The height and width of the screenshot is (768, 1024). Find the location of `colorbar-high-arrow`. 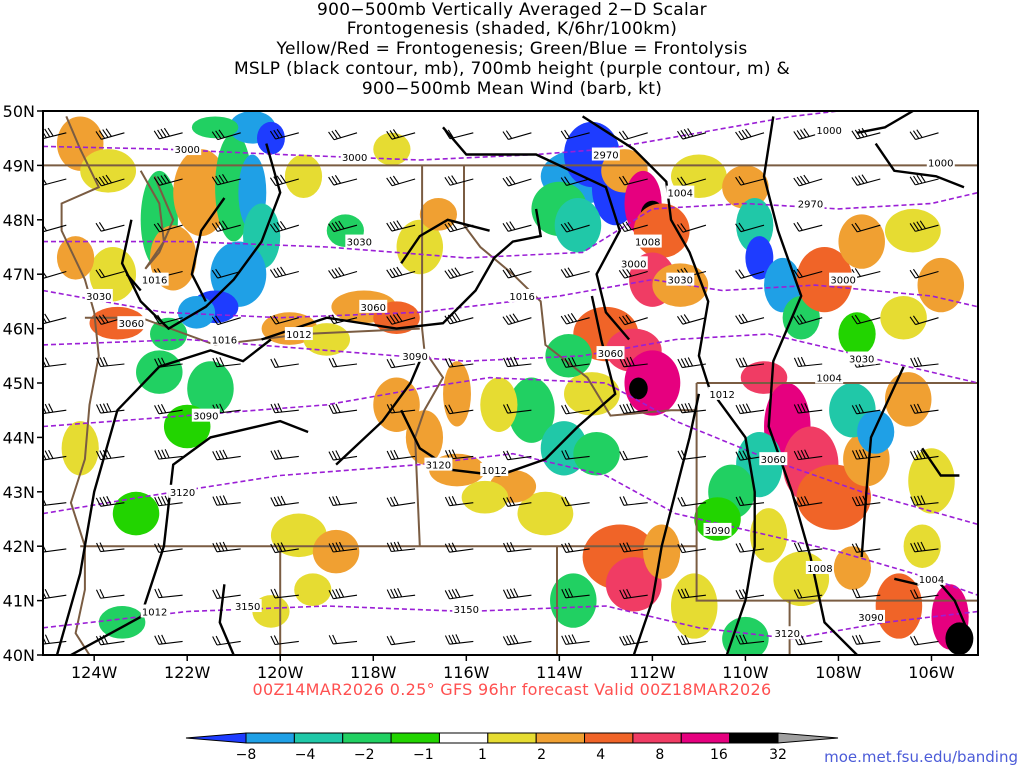

colorbar-high-arrow is located at coordinates (808, 738).